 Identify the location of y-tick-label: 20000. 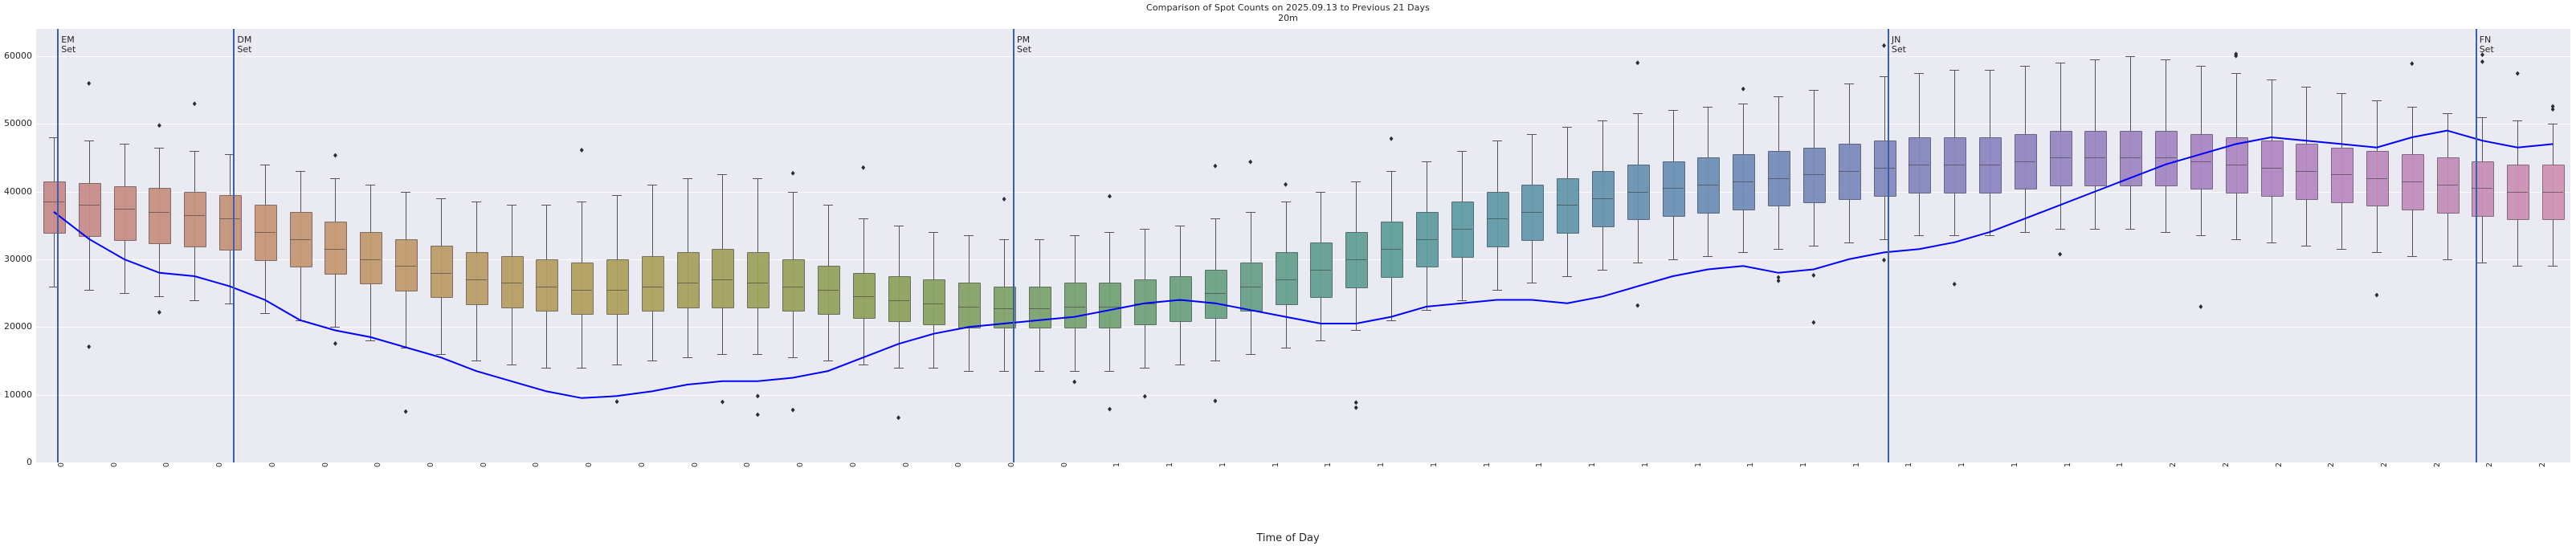
(18, 326).